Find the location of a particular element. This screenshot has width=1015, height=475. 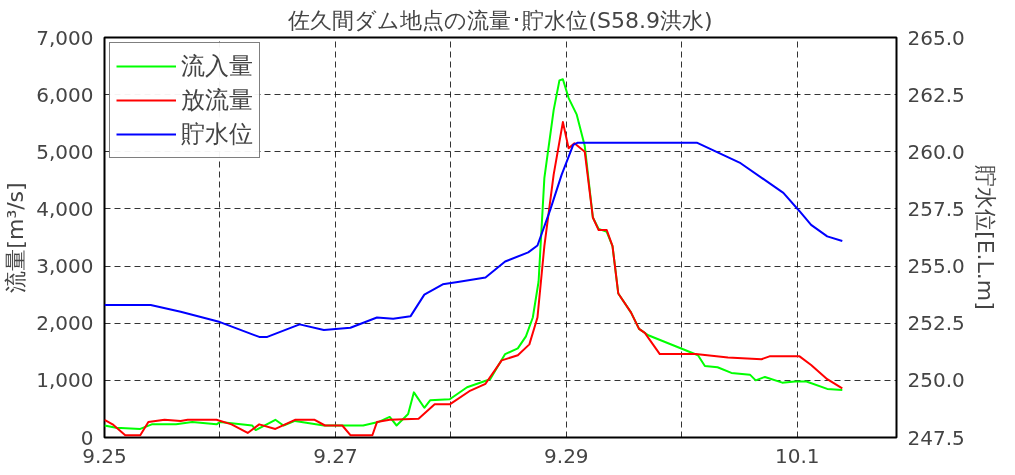

y2-axis-title: 貯水位[E.L.m] is located at coordinates (985, 237).